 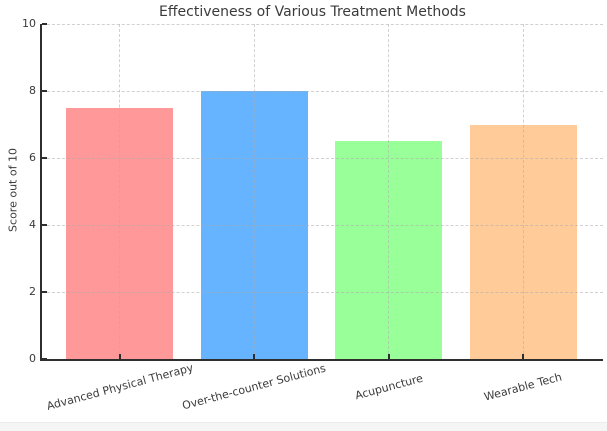 I want to click on x-tick-label-advanced-physical-therapy: Advanced Physical Therapy, so click(x=119, y=387).